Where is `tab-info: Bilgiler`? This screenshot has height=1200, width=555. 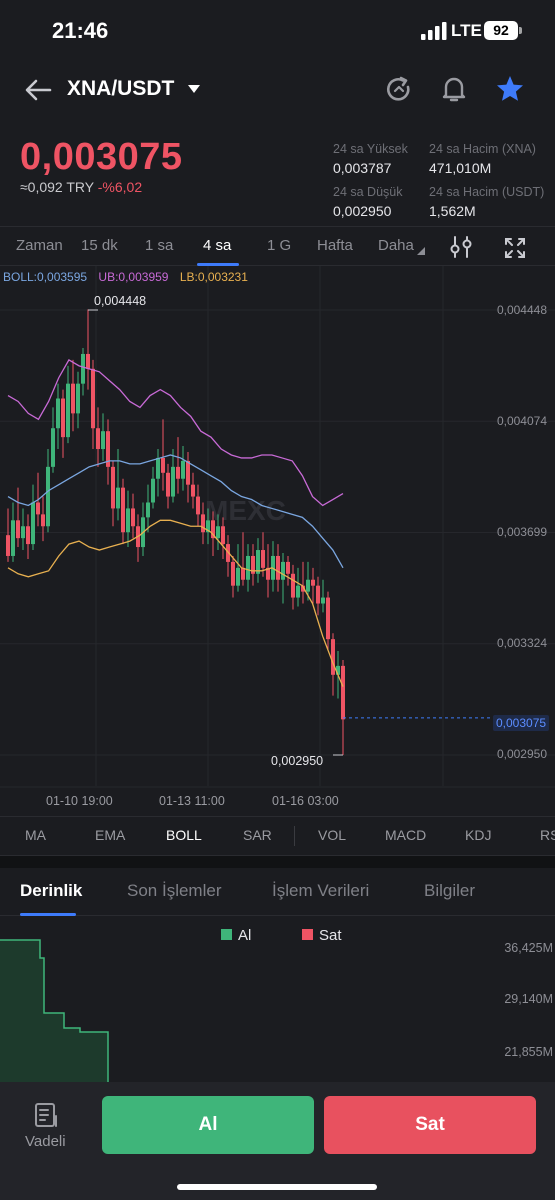 tab-info: Bilgiler is located at coordinates (450, 890).